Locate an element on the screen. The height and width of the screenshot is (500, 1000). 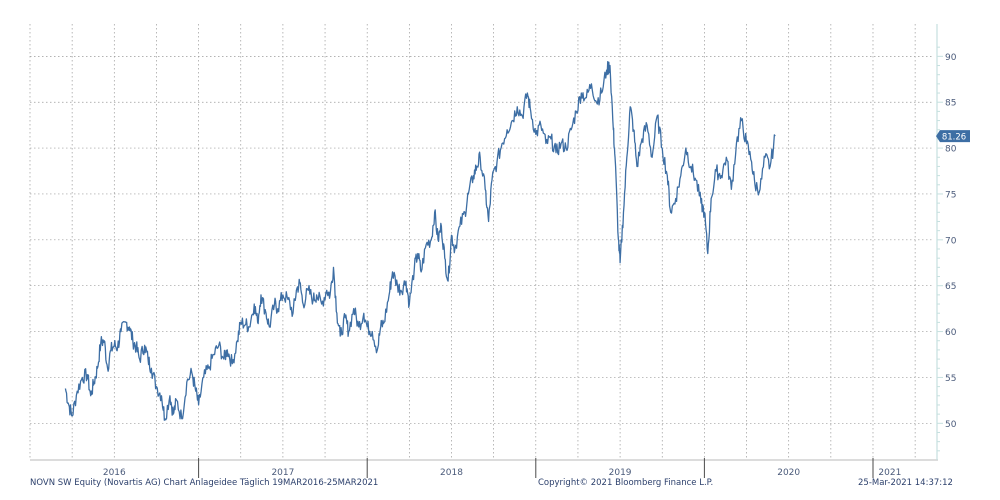
x-tick-label: 2018 is located at coordinates (451, 473).